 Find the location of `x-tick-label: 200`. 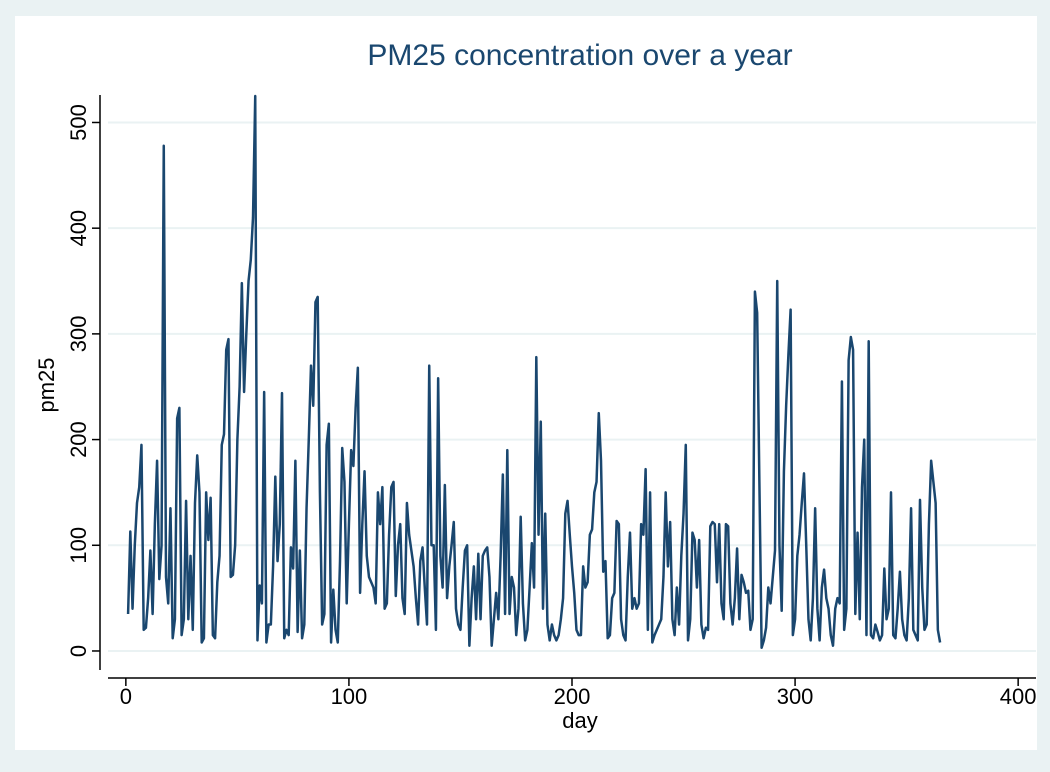

x-tick-label: 200 is located at coordinates (572, 696).